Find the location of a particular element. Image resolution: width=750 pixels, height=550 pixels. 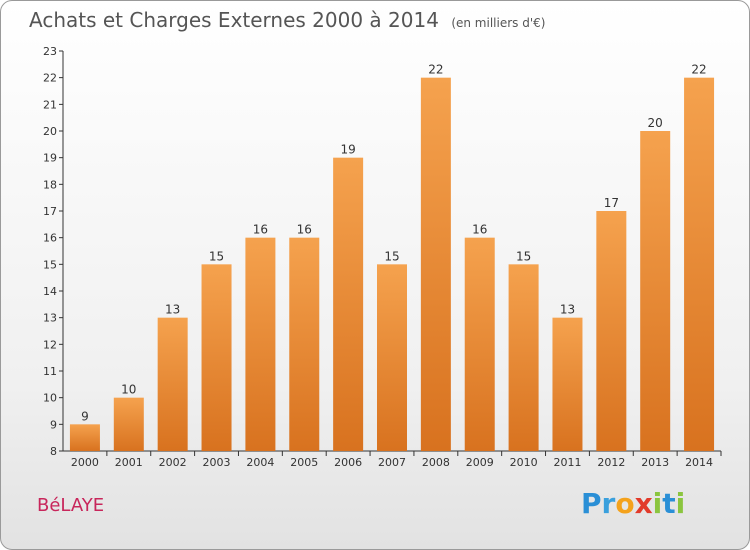

logo-letter: t is located at coordinates (669, 503).